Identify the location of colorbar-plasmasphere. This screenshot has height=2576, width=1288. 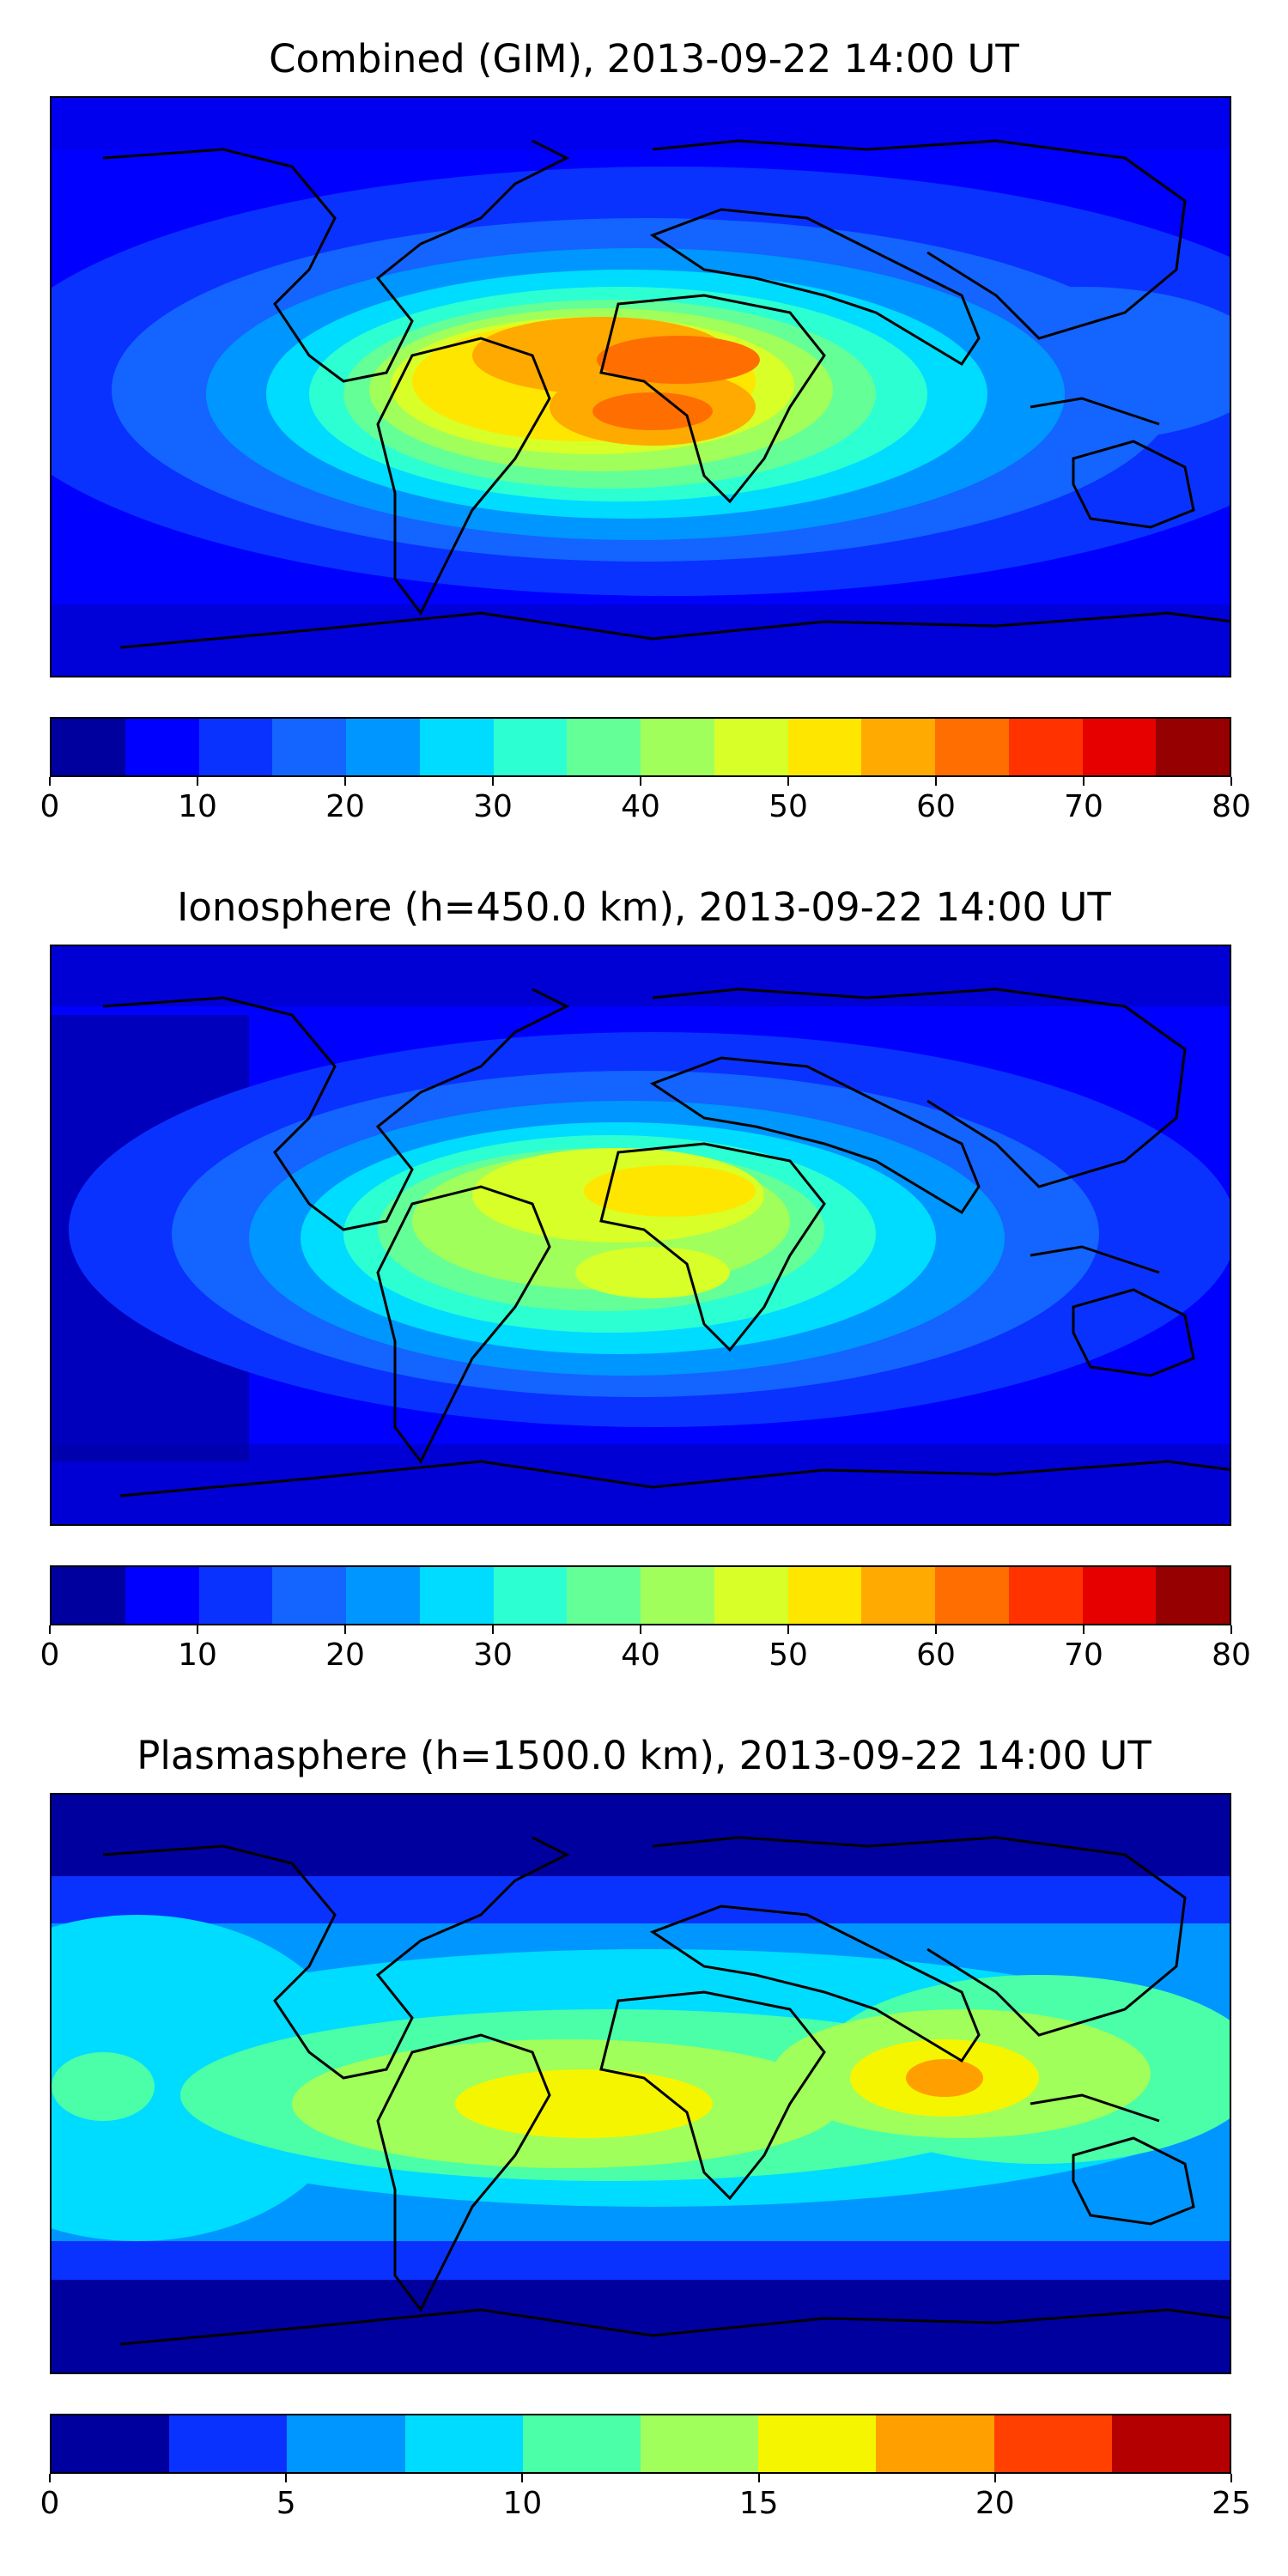
(640, 2444).